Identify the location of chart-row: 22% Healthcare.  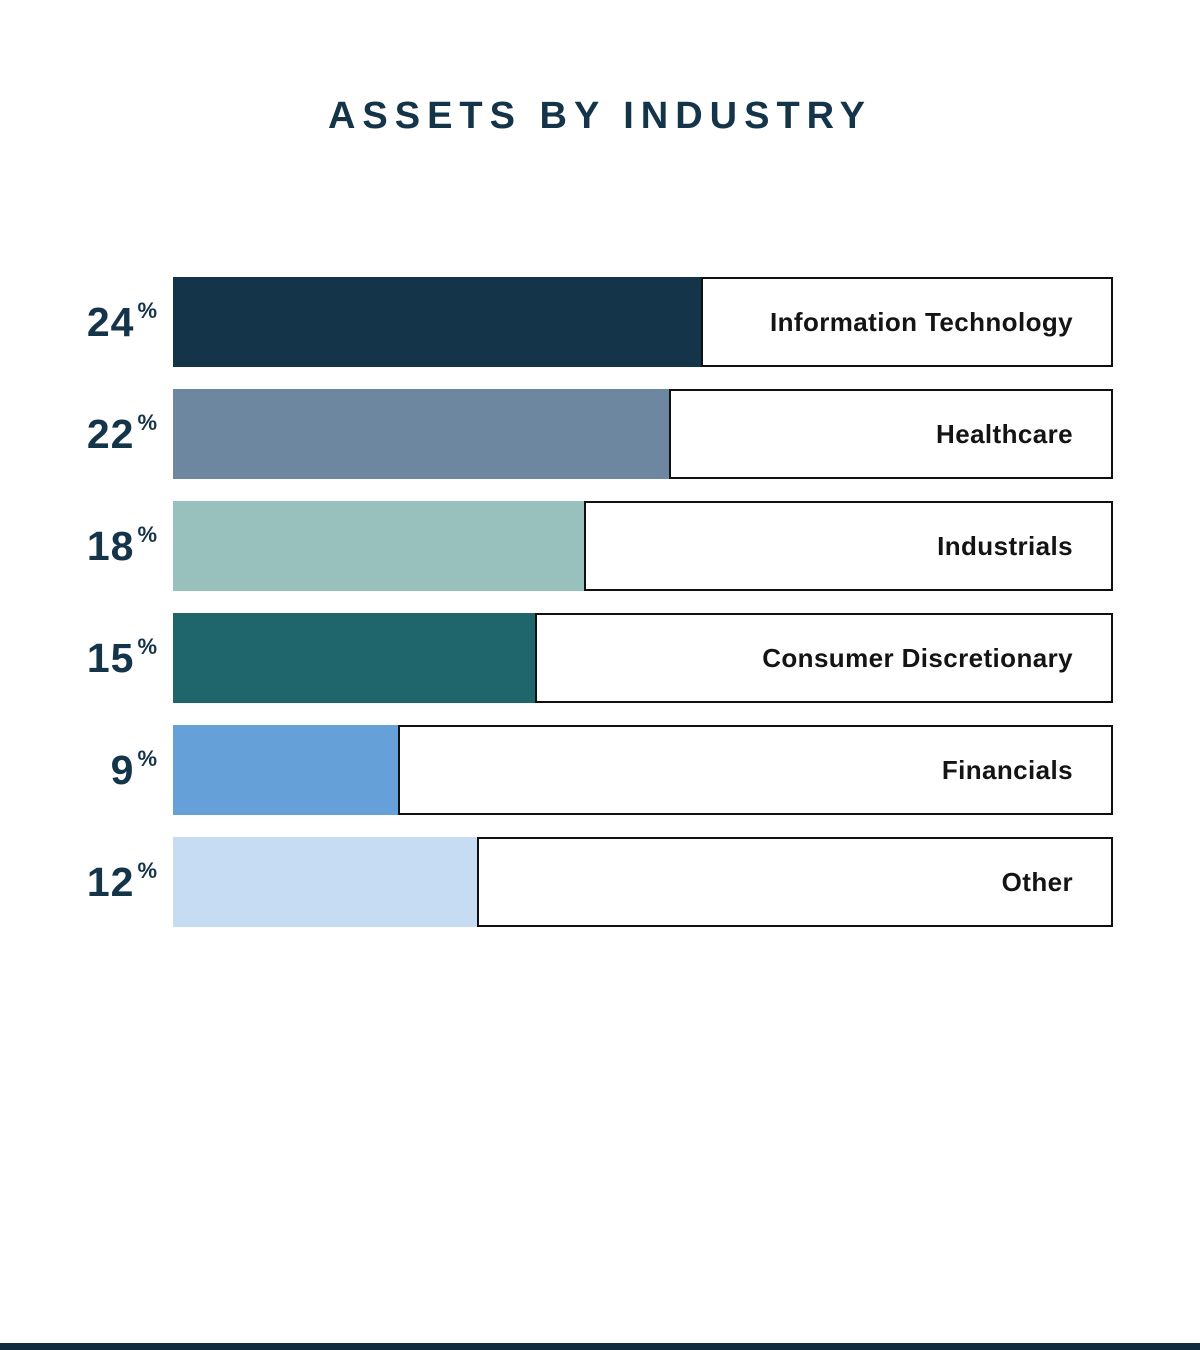
(556, 434).